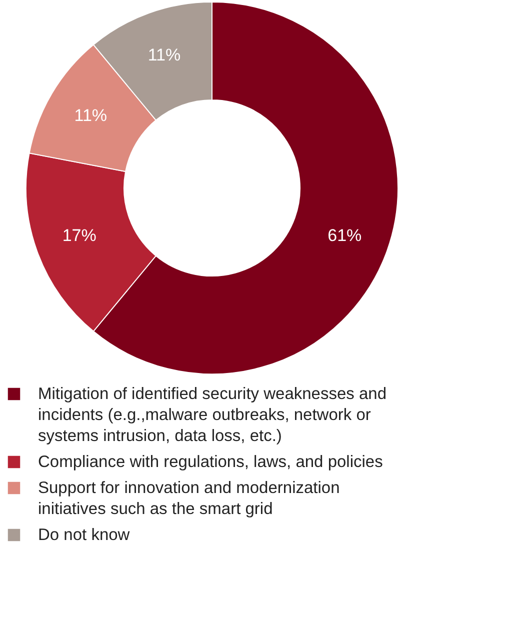 This screenshot has width=505, height=619. Describe the element at coordinates (189, 498) in the screenshot. I see `legend-label: Support for innovation and modernization initiatives such as the smart grid` at that location.